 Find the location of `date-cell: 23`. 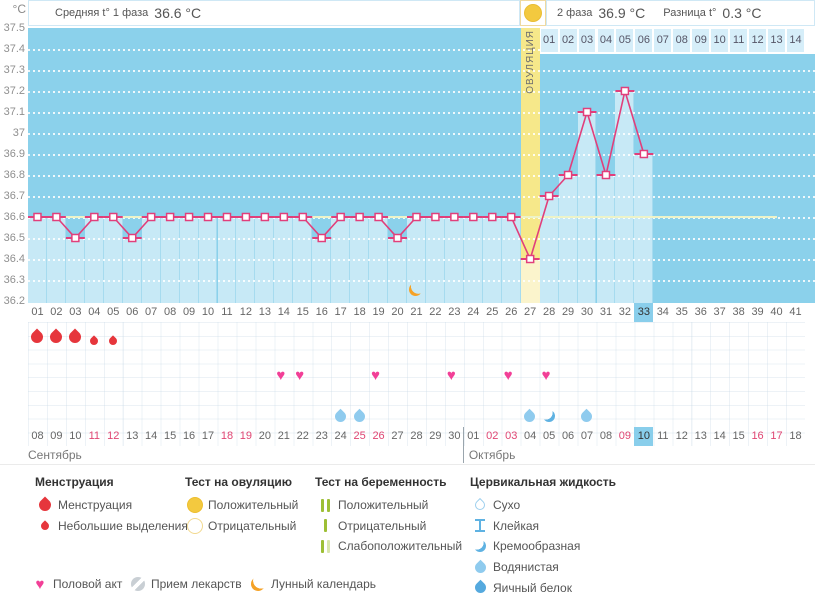

date-cell: 23 is located at coordinates (321, 436).